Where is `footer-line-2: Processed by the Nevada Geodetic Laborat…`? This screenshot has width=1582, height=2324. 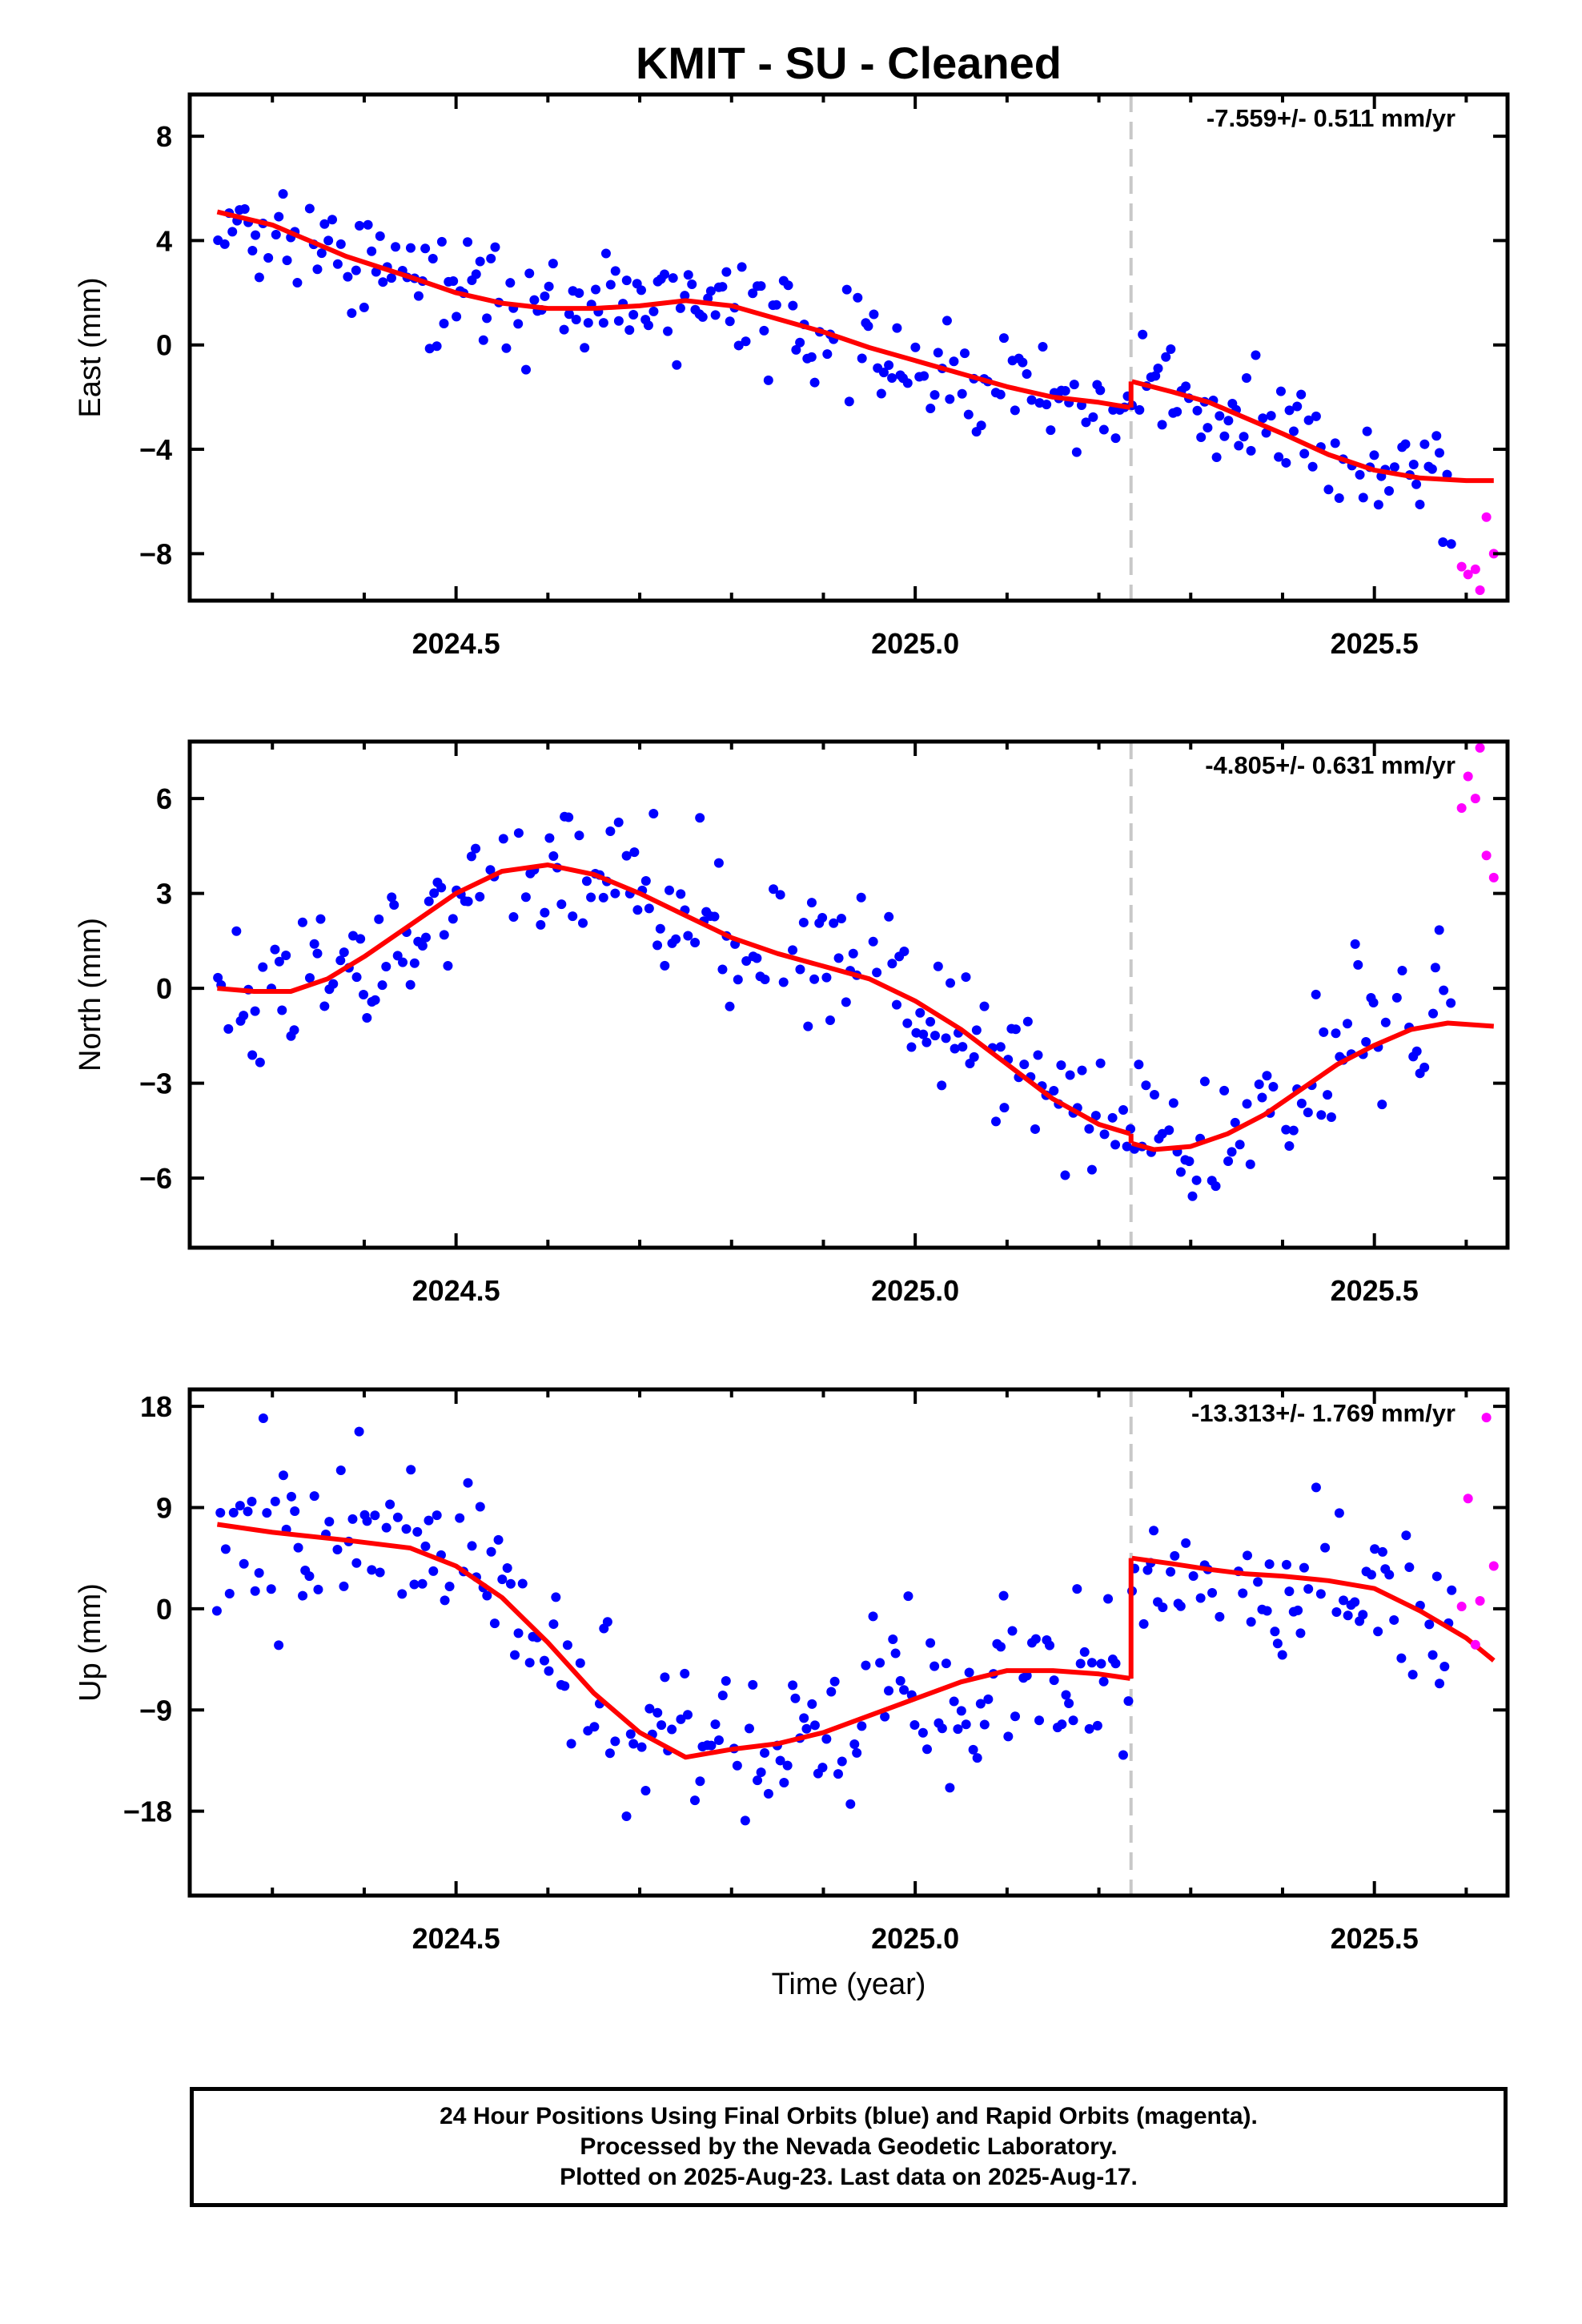
footer-line-2: Processed by the Nevada Geodetic Laborat… is located at coordinates (849, 2146).